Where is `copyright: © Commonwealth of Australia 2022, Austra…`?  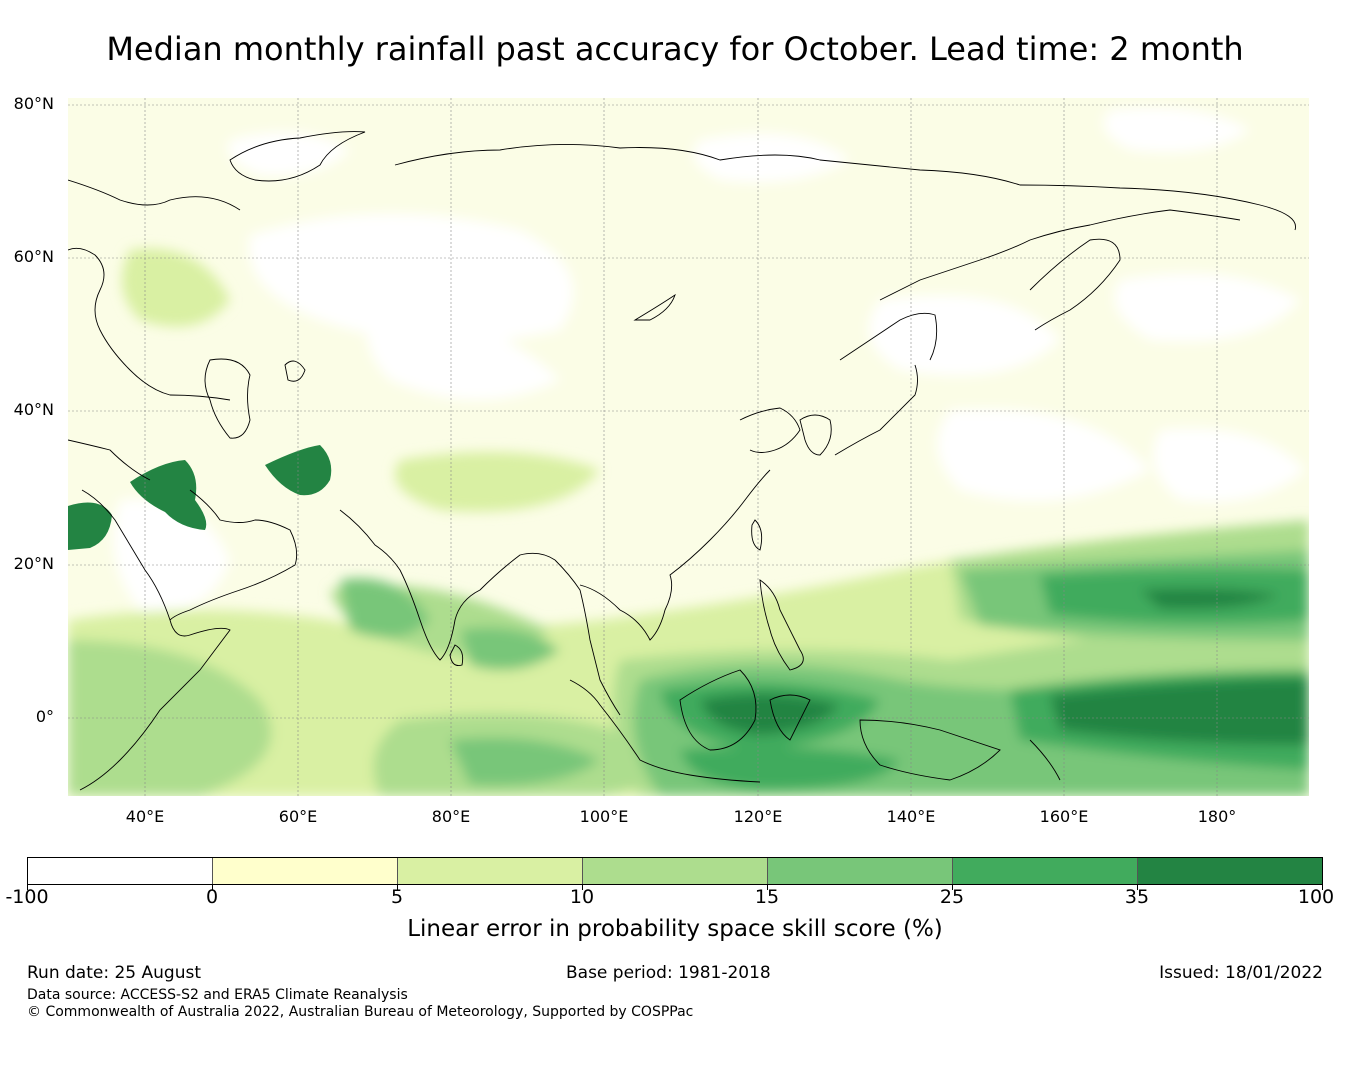
copyright: © Commonwealth of Australia 2022, Austra… is located at coordinates (360, 1012).